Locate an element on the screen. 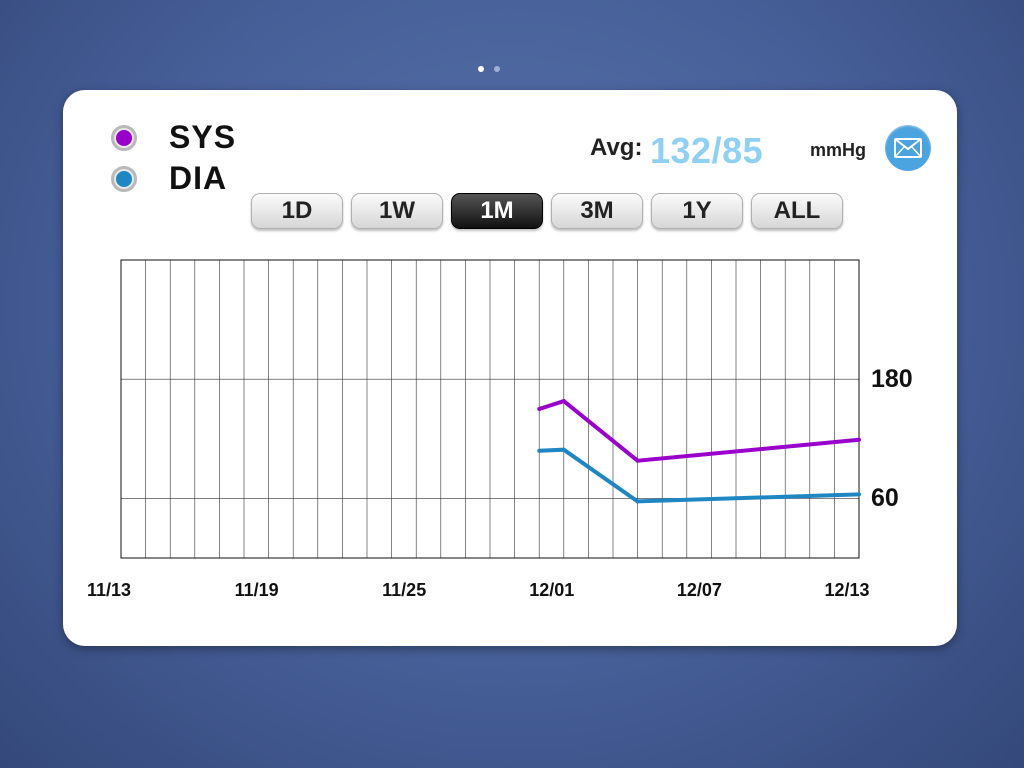 The height and width of the screenshot is (768, 1024). page-dot is located at coordinates (497, 69).